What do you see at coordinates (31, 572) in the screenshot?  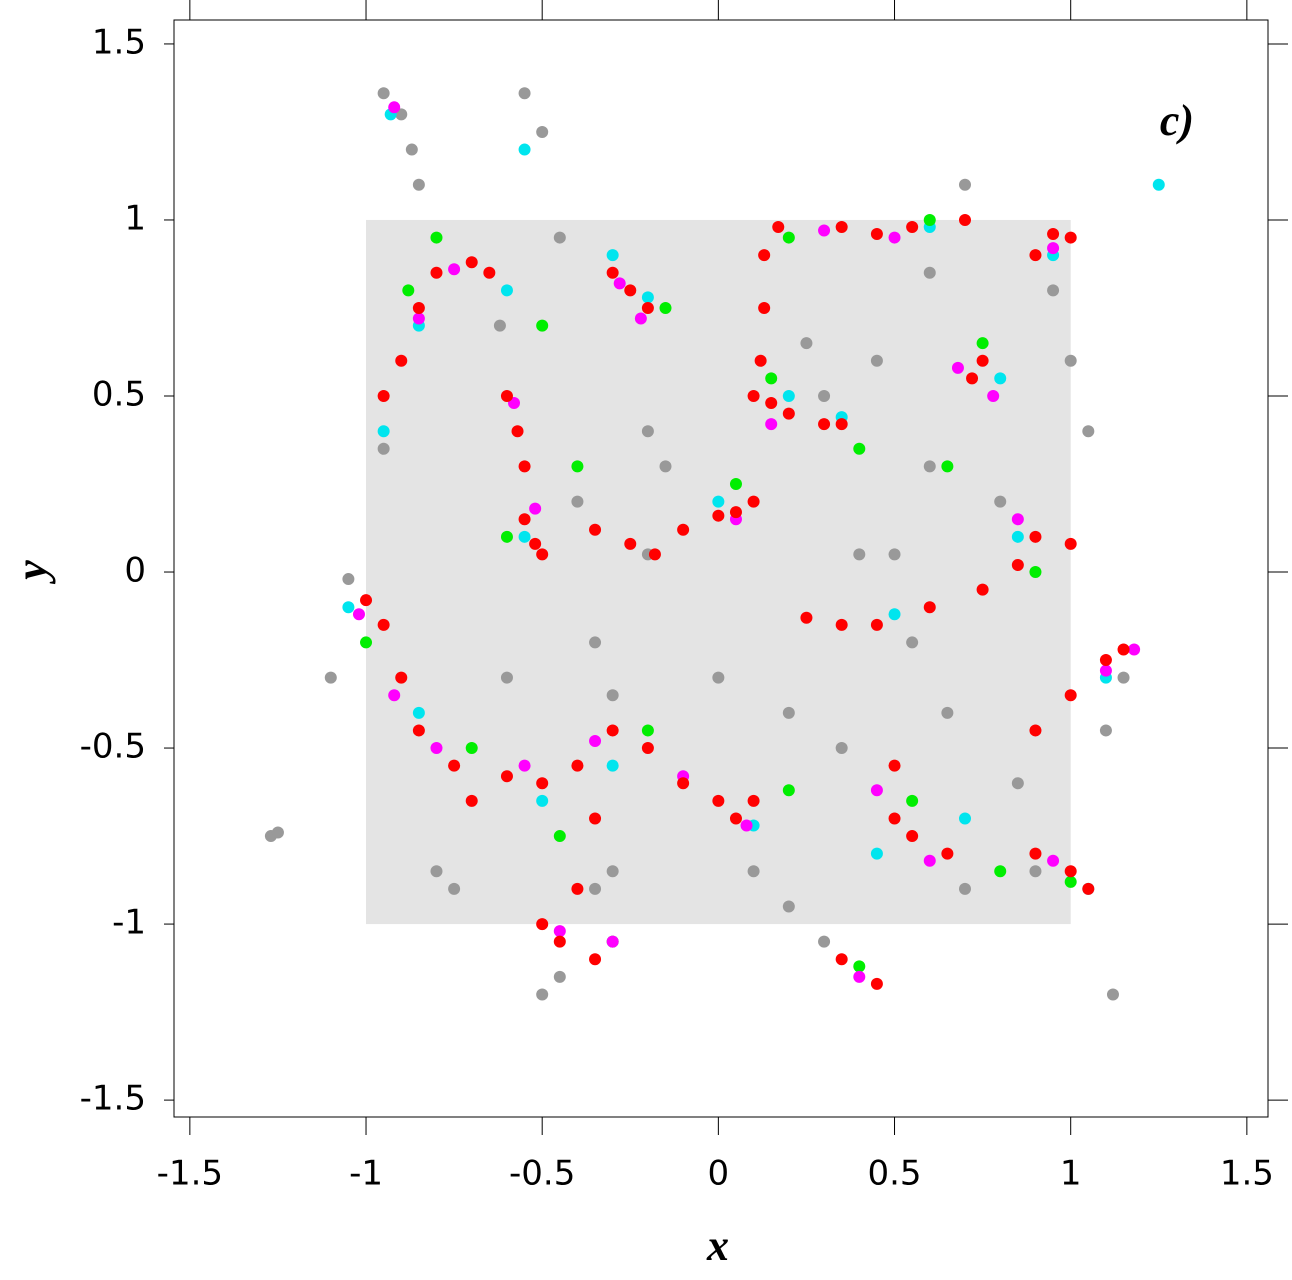 I see `y-axis-label: y` at bounding box center [31, 572].